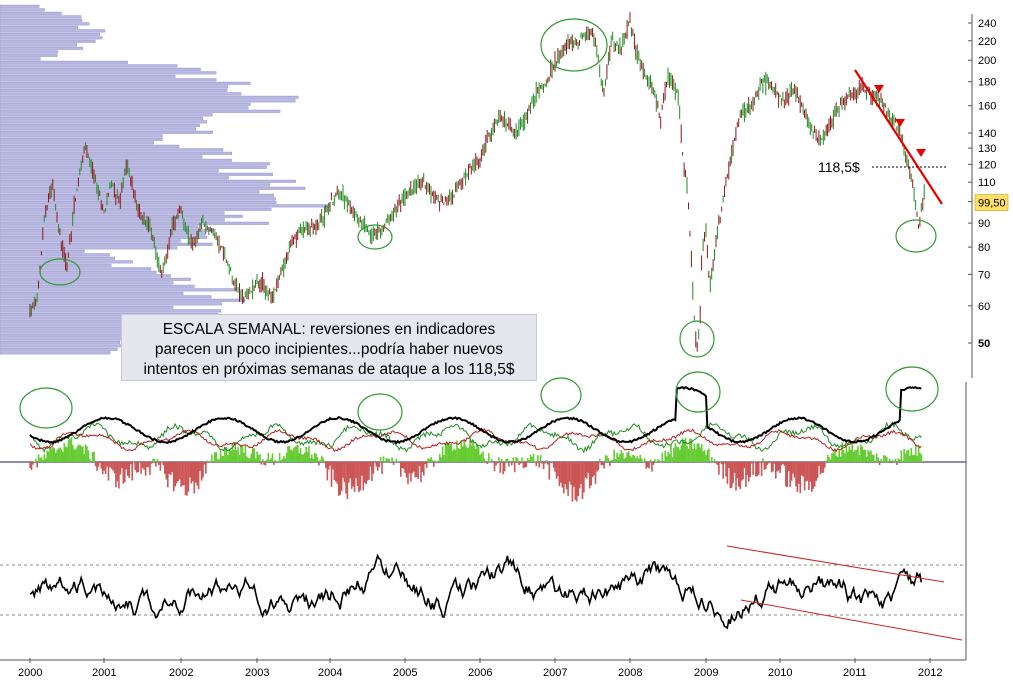 The image size is (1013, 685). Describe the element at coordinates (984, 307) in the screenshot. I see `price-tick-label: 60` at that location.